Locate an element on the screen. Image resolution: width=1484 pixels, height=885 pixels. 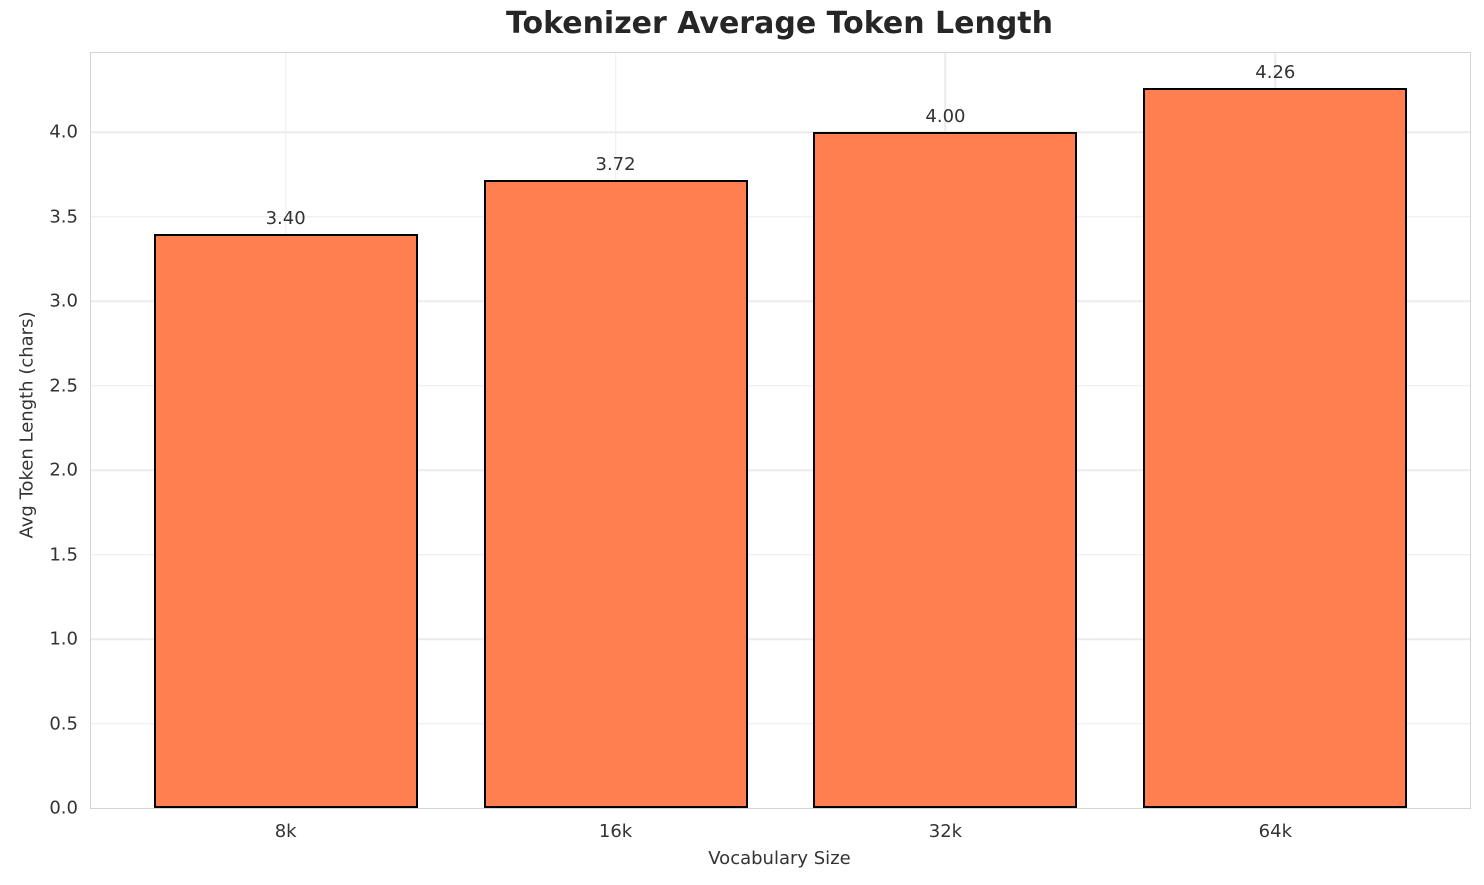
y-tick-label: 2.0 is located at coordinates (63, 470).